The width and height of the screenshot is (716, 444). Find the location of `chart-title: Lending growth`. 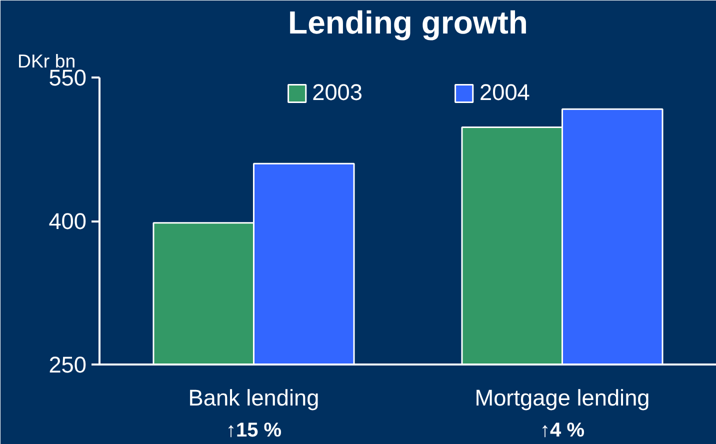

chart-title: Lending growth is located at coordinates (408, 22).